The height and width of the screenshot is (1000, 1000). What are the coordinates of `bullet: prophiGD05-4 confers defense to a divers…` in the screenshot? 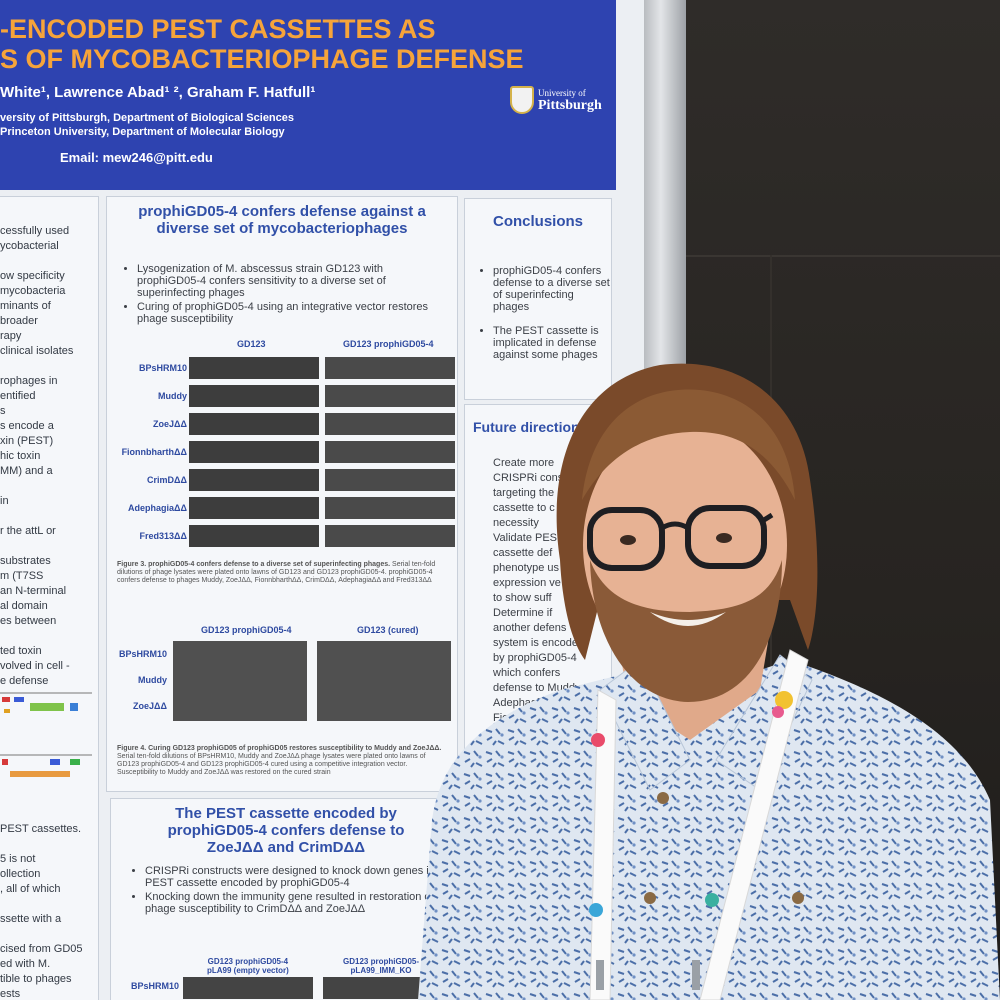 It's located at (552, 289).